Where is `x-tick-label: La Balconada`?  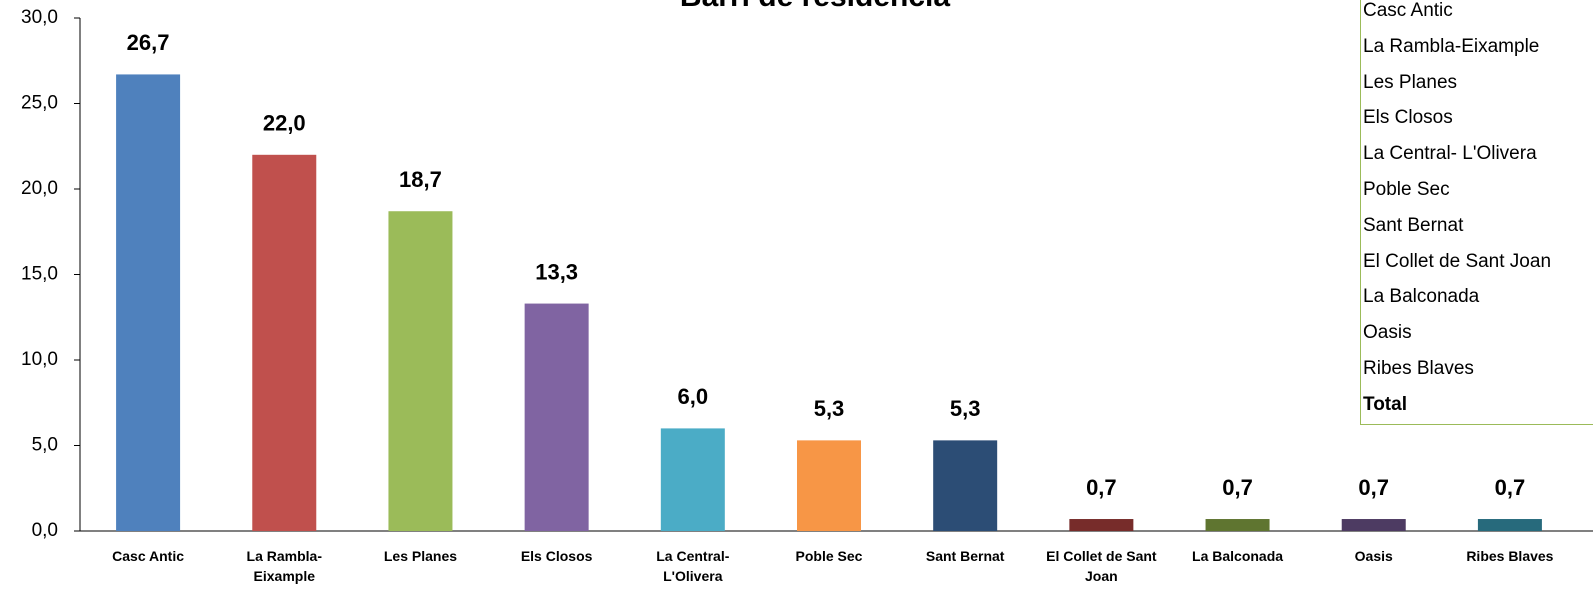
x-tick-label: La Balconada is located at coordinates (1238, 556).